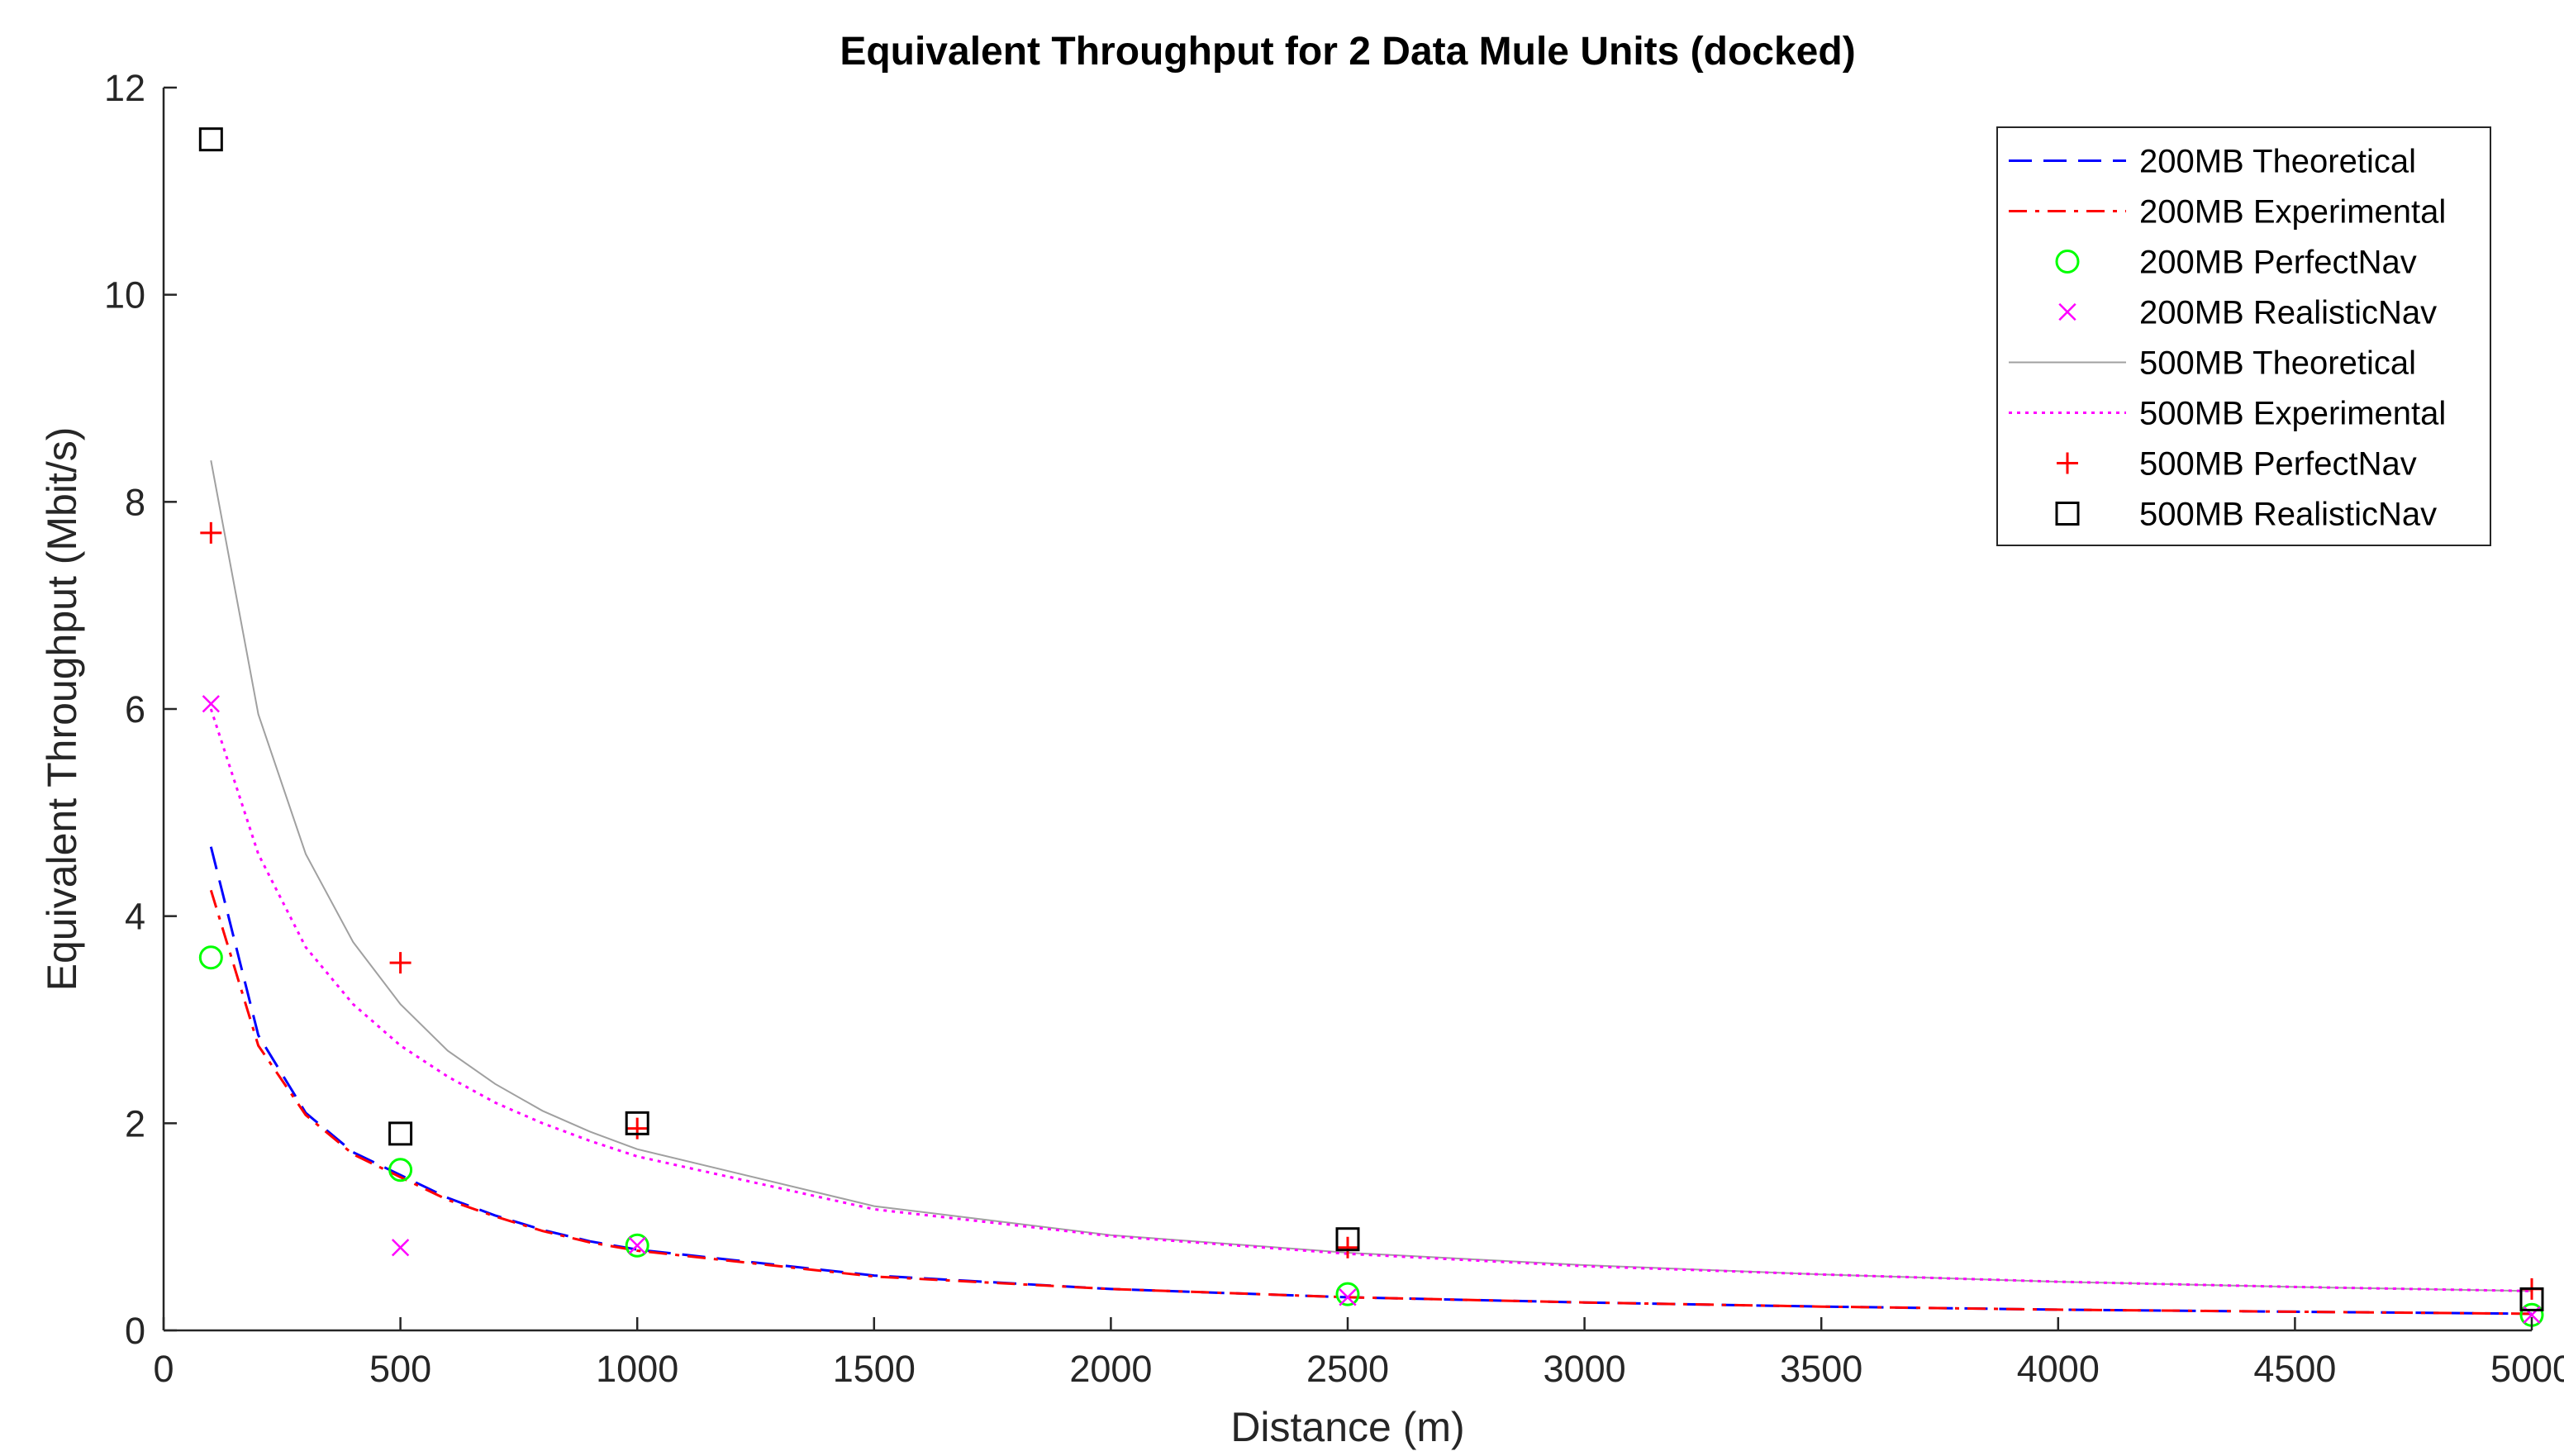 This screenshot has height=1456, width=2564. I want to click on y-tick-label: 10, so click(124, 295).